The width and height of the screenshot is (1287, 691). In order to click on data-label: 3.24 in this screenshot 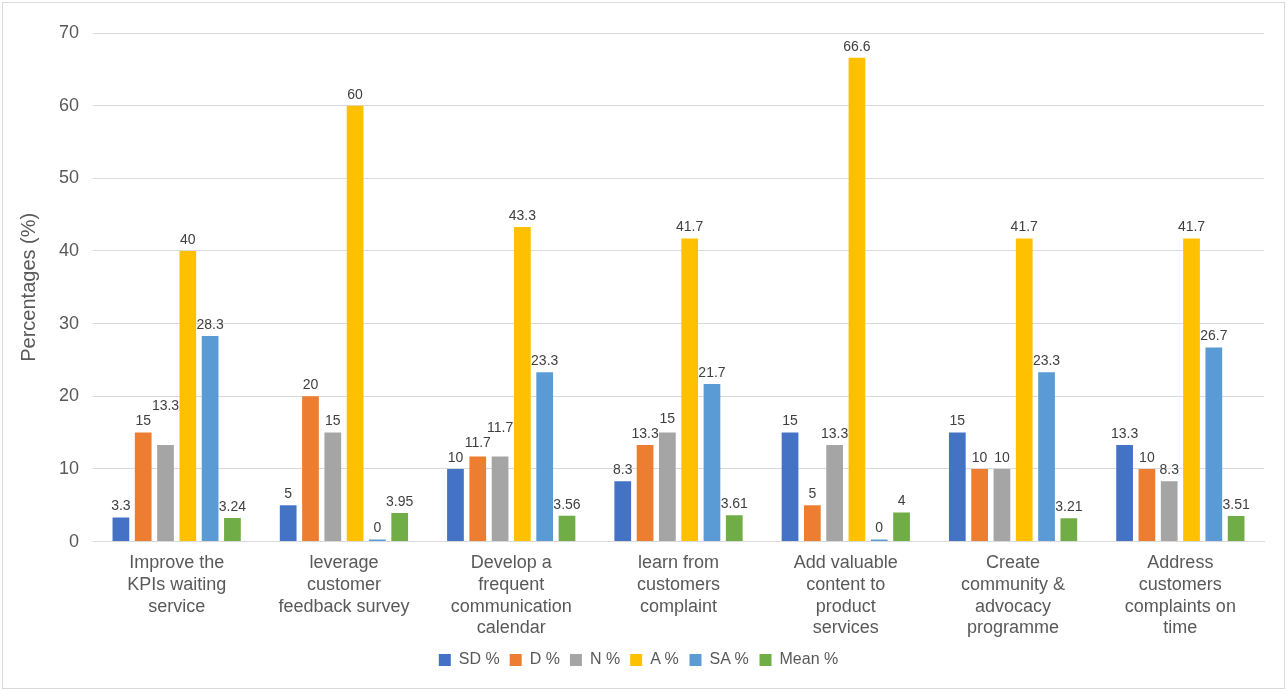, I will do `click(232, 505)`.